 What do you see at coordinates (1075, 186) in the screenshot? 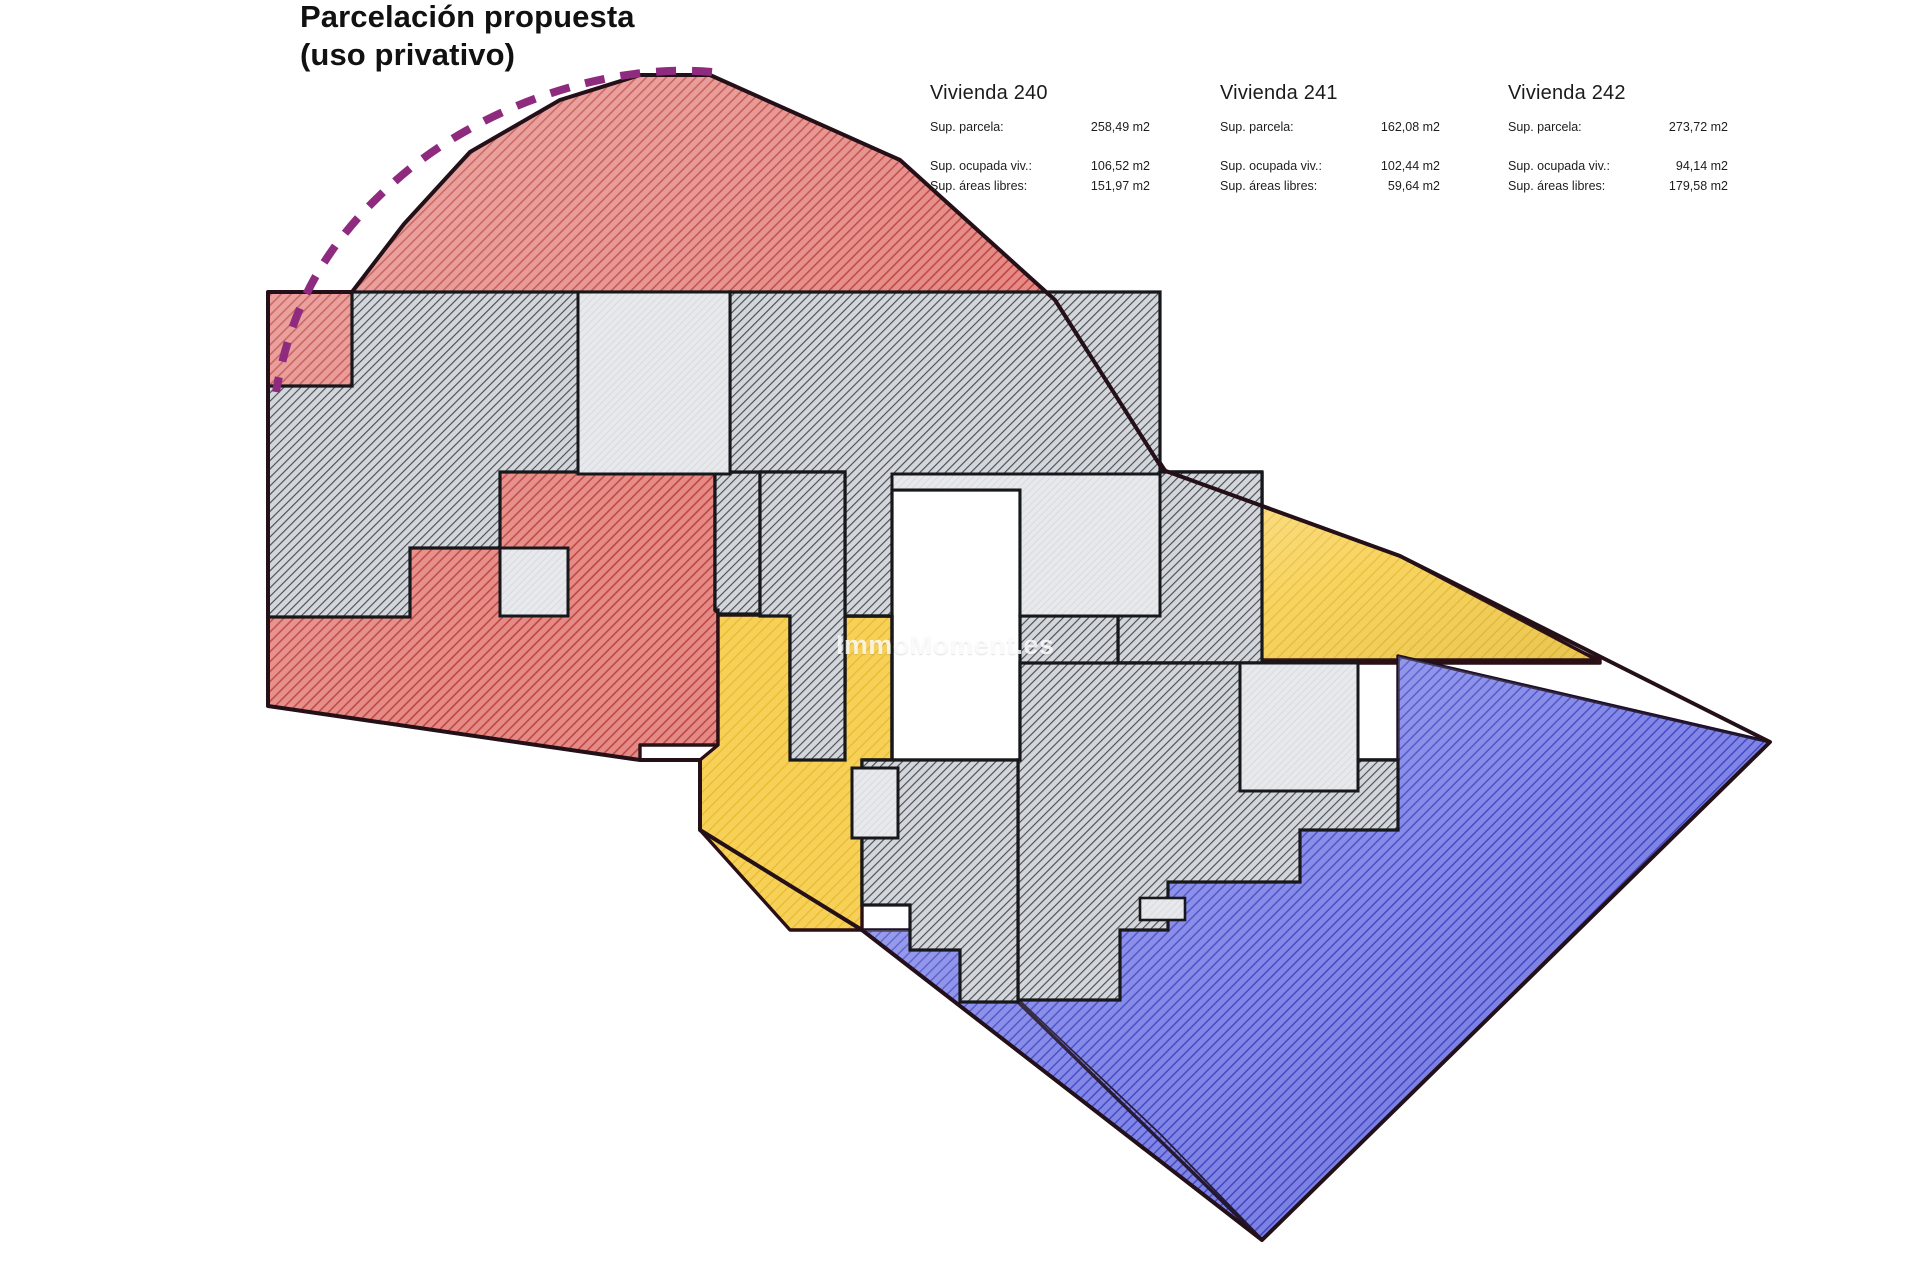
I see `legend-row-sup-libres-240: Sup. áreas libres: 151,97 m2` at bounding box center [1075, 186].